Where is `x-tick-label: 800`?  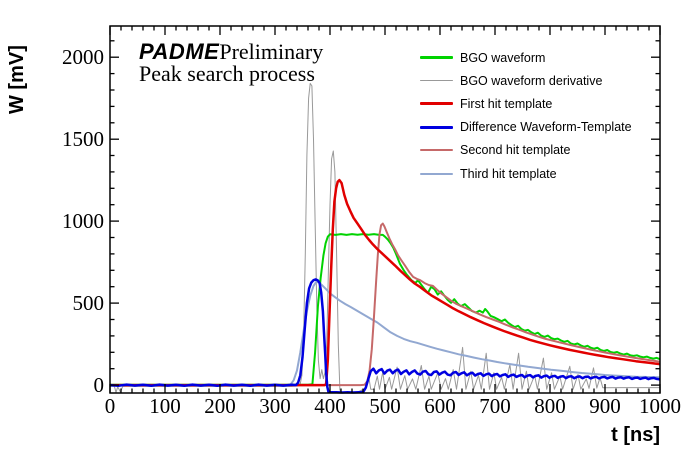
x-tick-label: 800 is located at coordinates (550, 406).